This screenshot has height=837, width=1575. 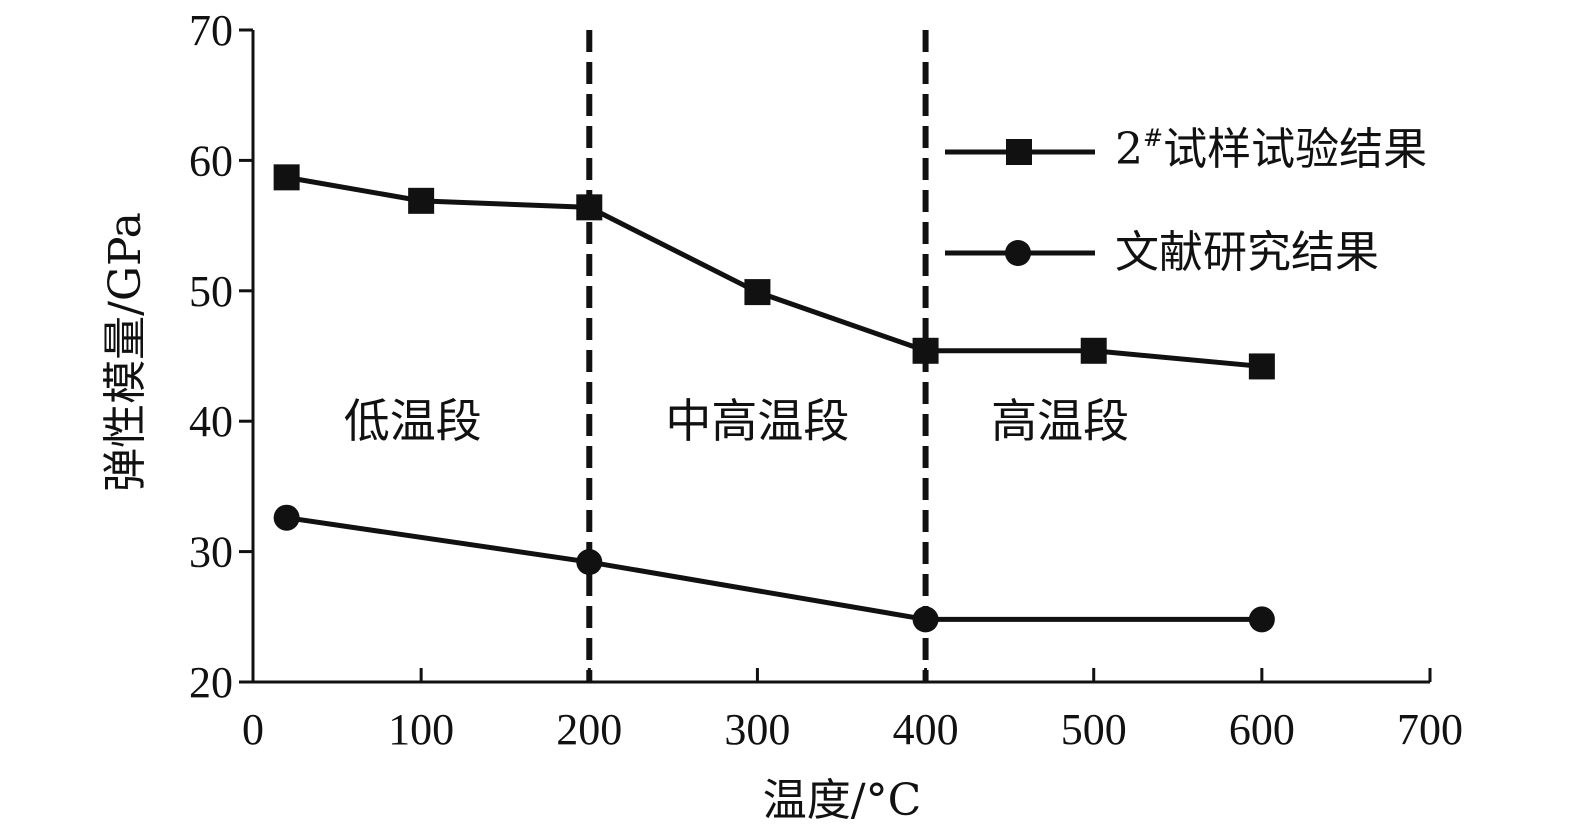 What do you see at coordinates (1129, 149) in the screenshot?
I see `legend-label-test-prefix: 2` at bounding box center [1129, 149].